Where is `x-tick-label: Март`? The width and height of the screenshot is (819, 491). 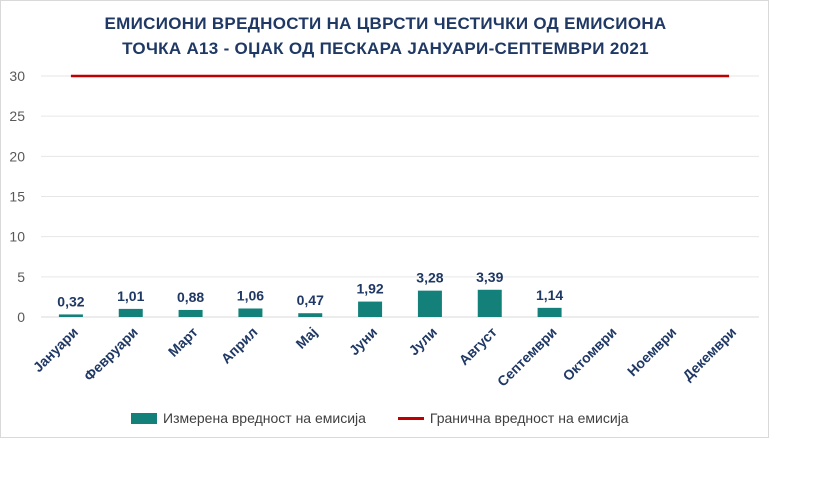 x-tick-label: Март is located at coordinates (183, 342).